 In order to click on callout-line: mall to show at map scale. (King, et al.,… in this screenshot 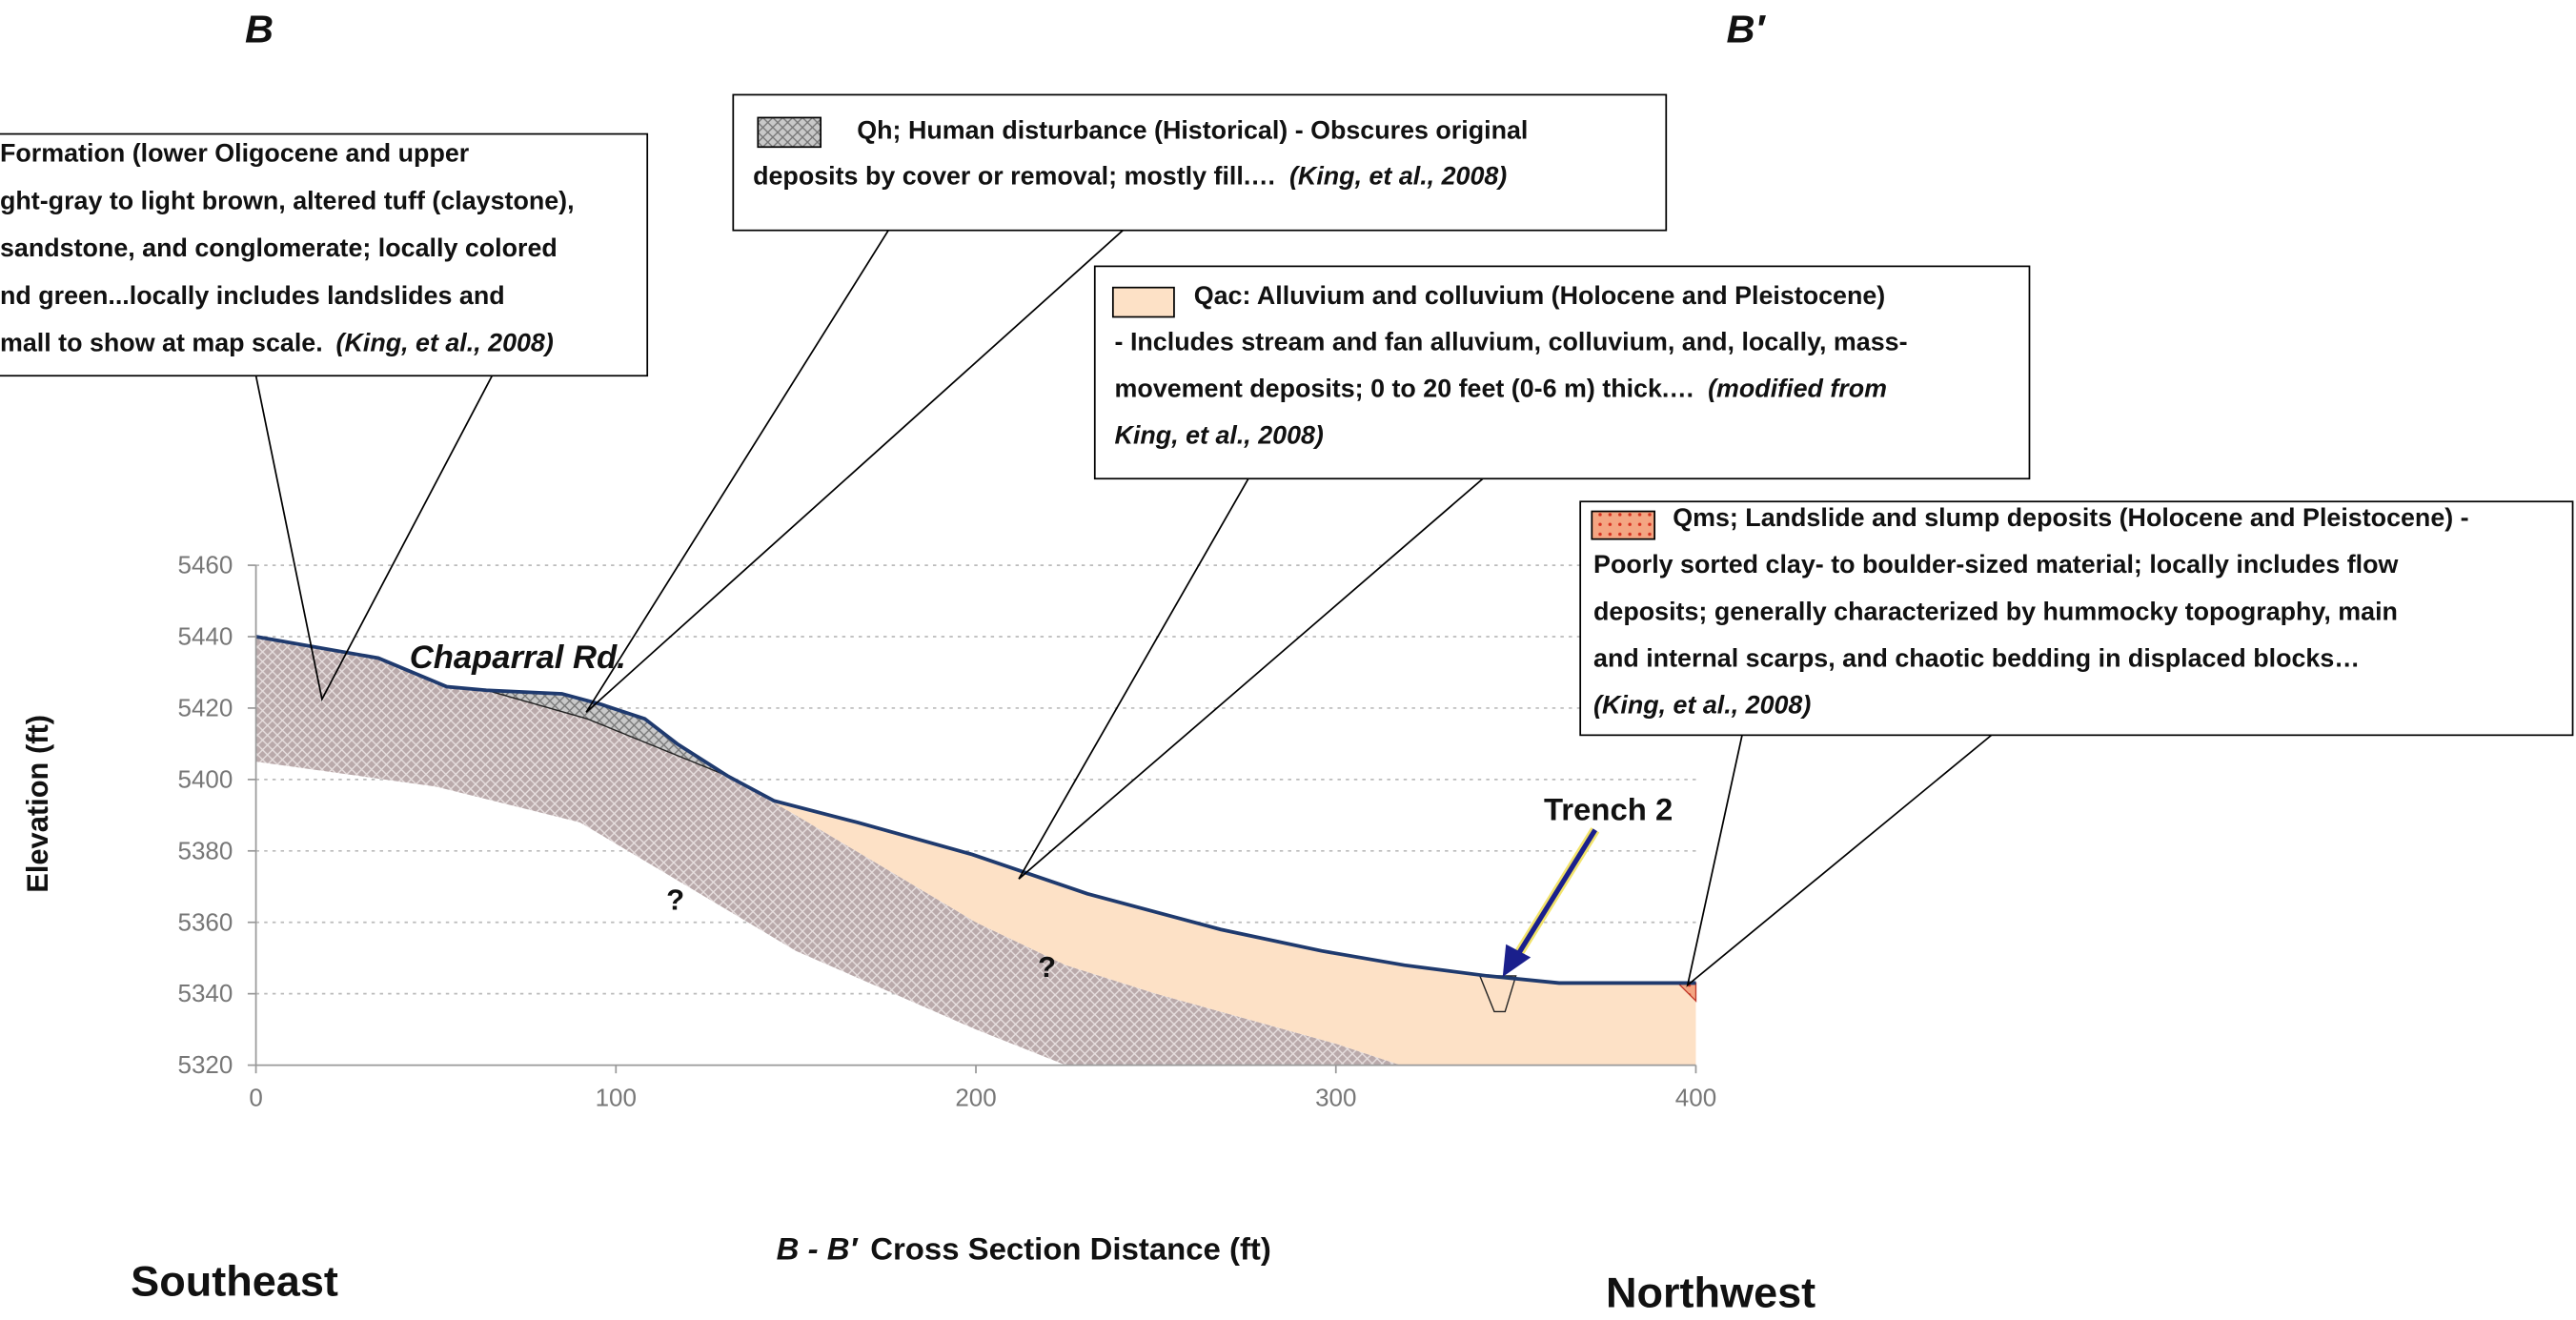, I will do `click(277, 343)`.